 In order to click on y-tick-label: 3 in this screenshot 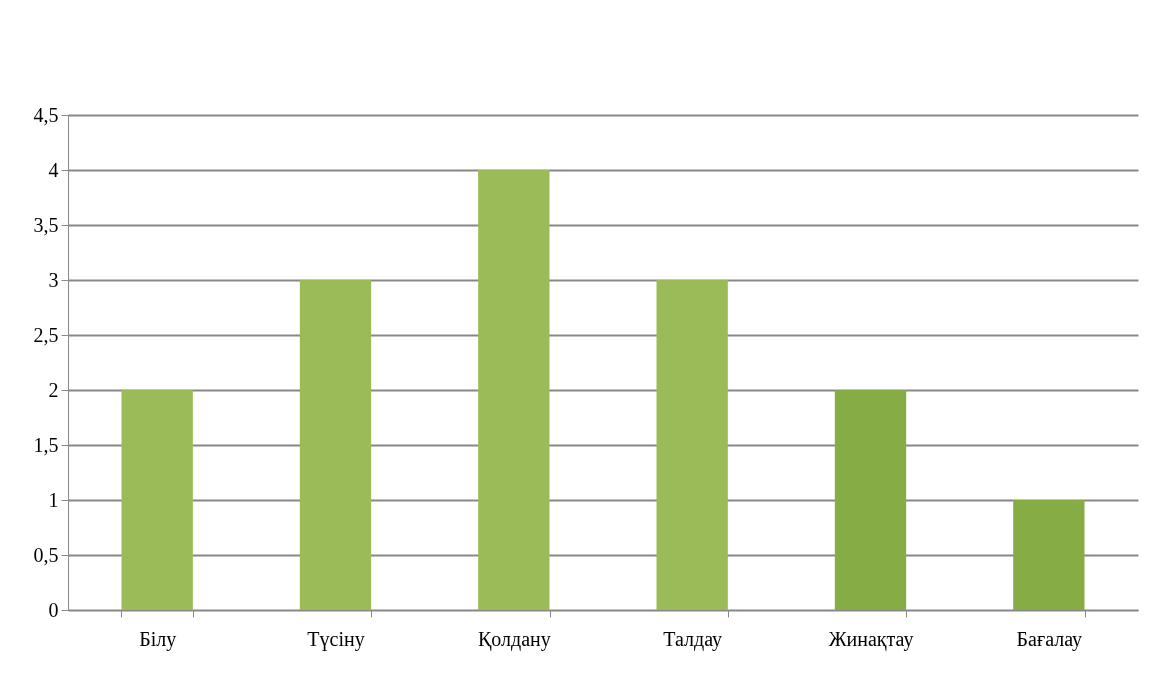, I will do `click(53, 279)`.